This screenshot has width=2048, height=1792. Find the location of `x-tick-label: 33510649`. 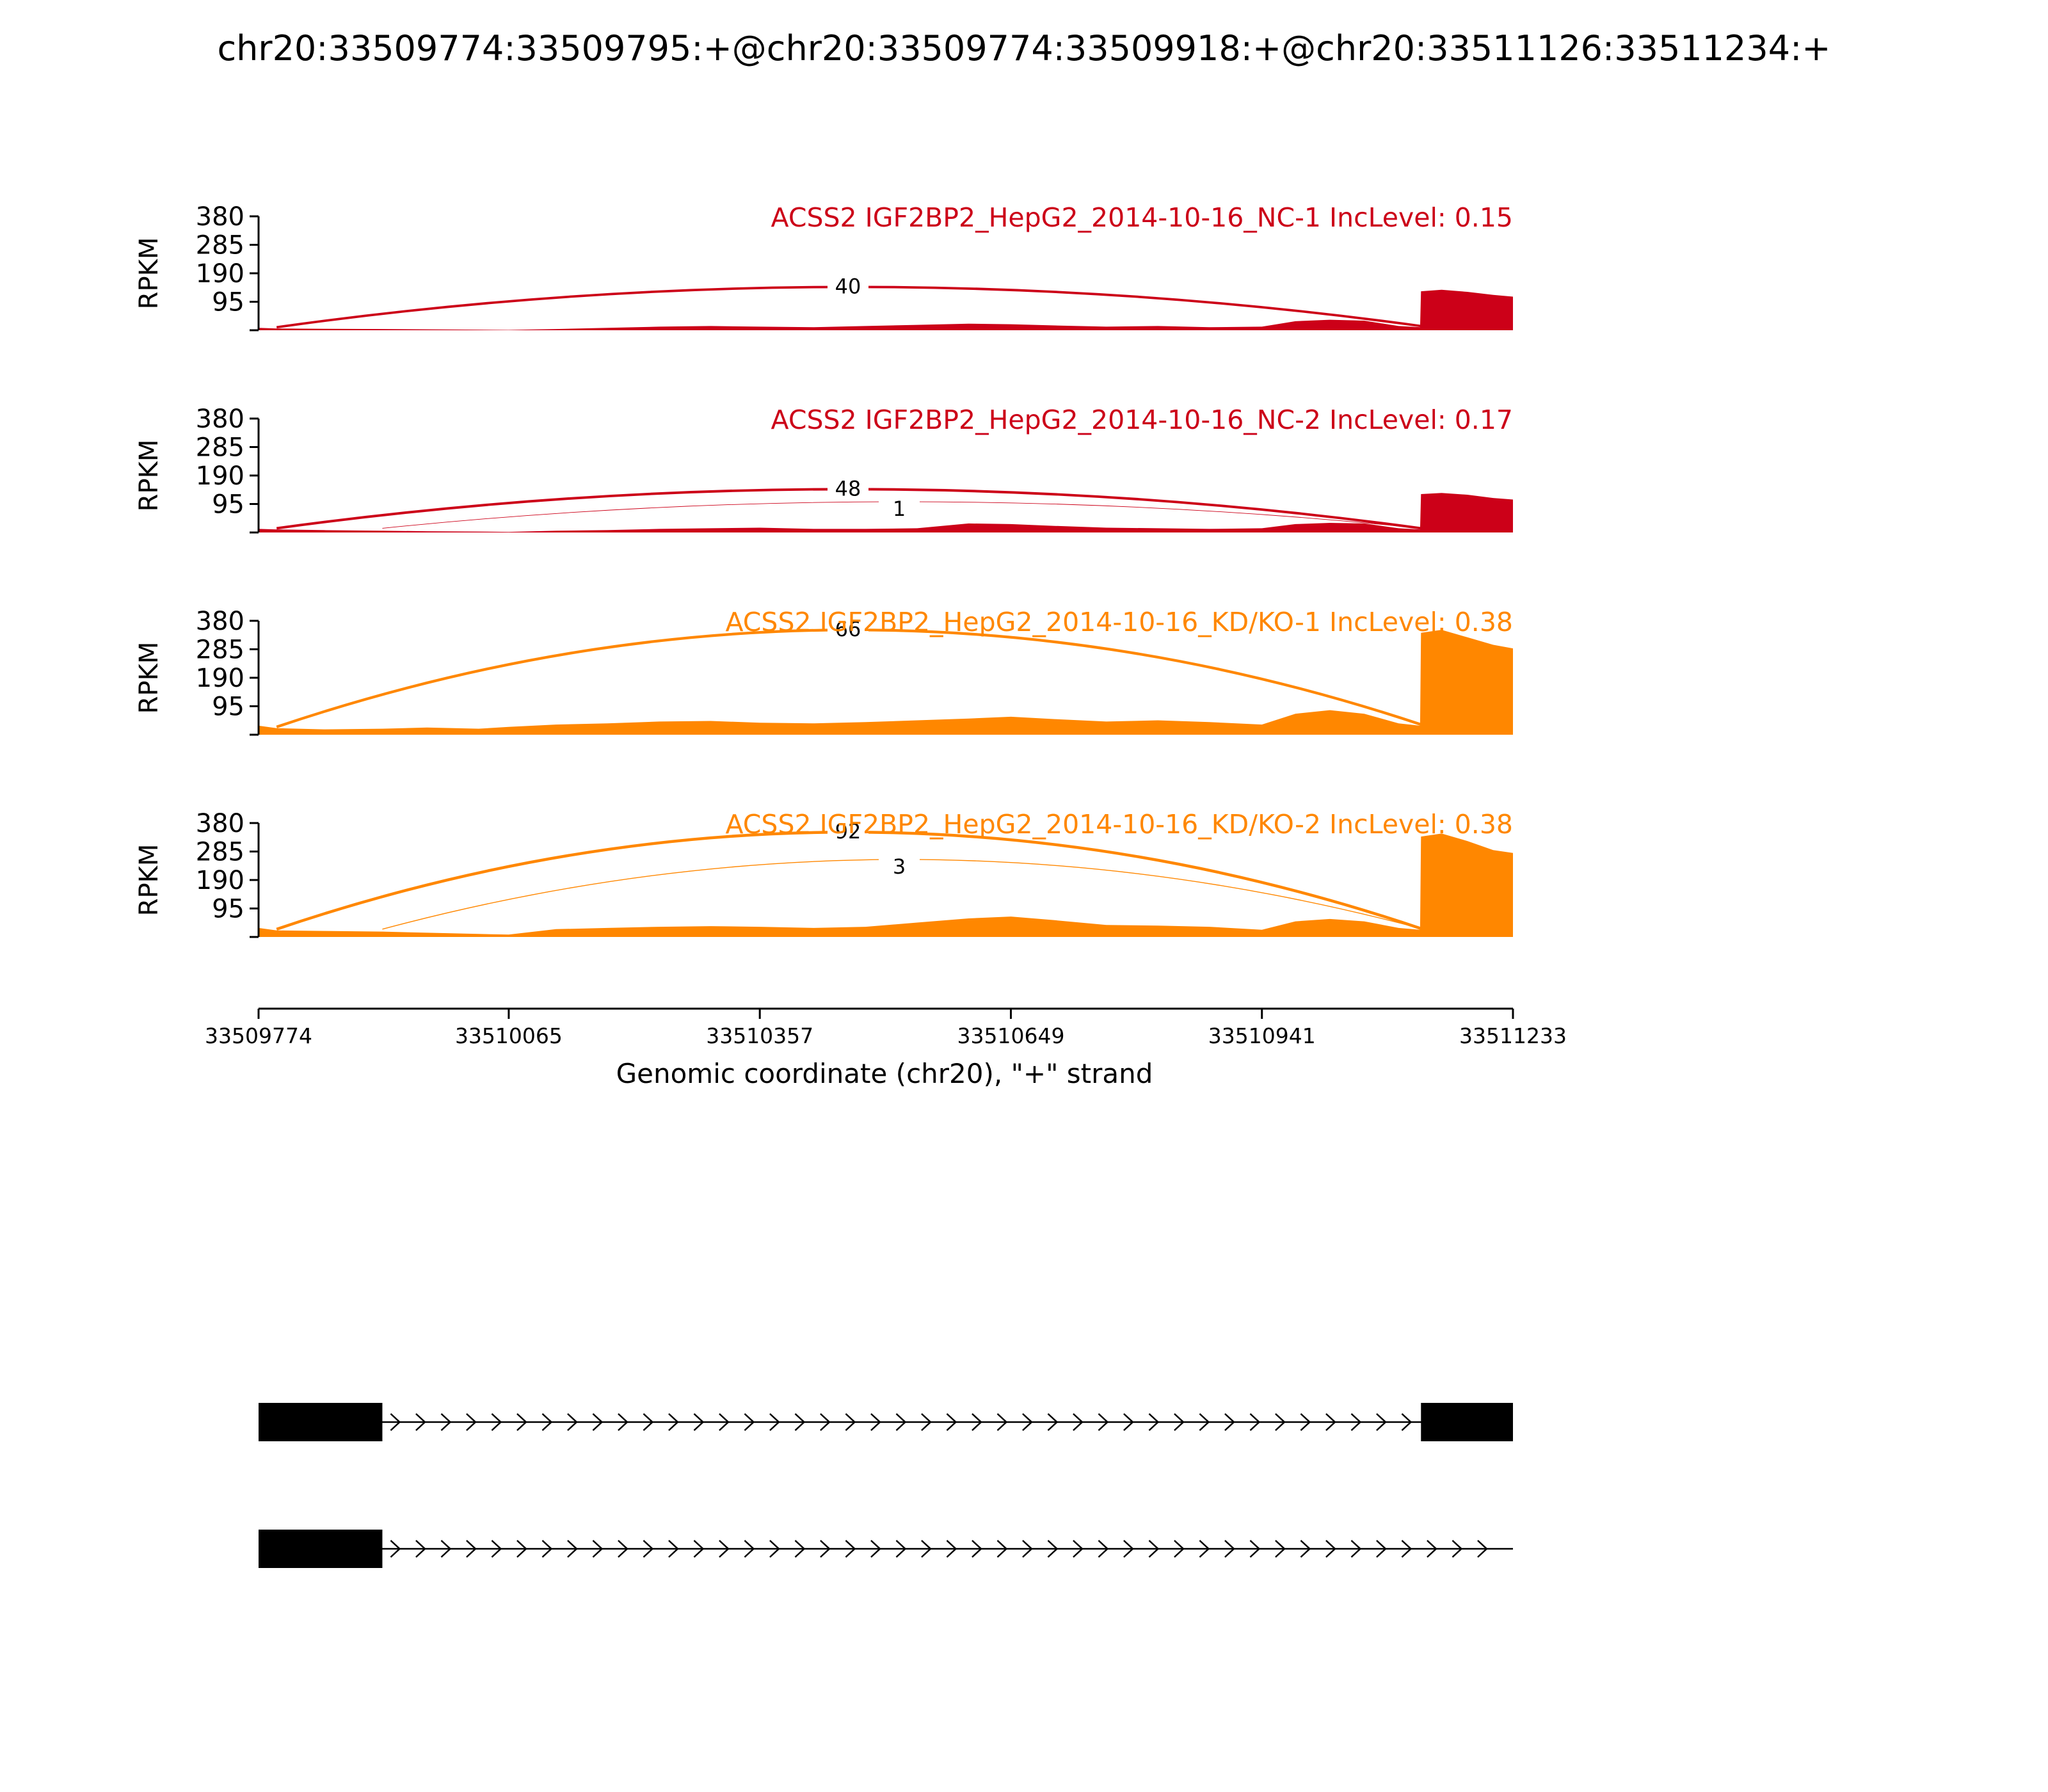

x-tick-label: 33510649 is located at coordinates (1010, 1035).